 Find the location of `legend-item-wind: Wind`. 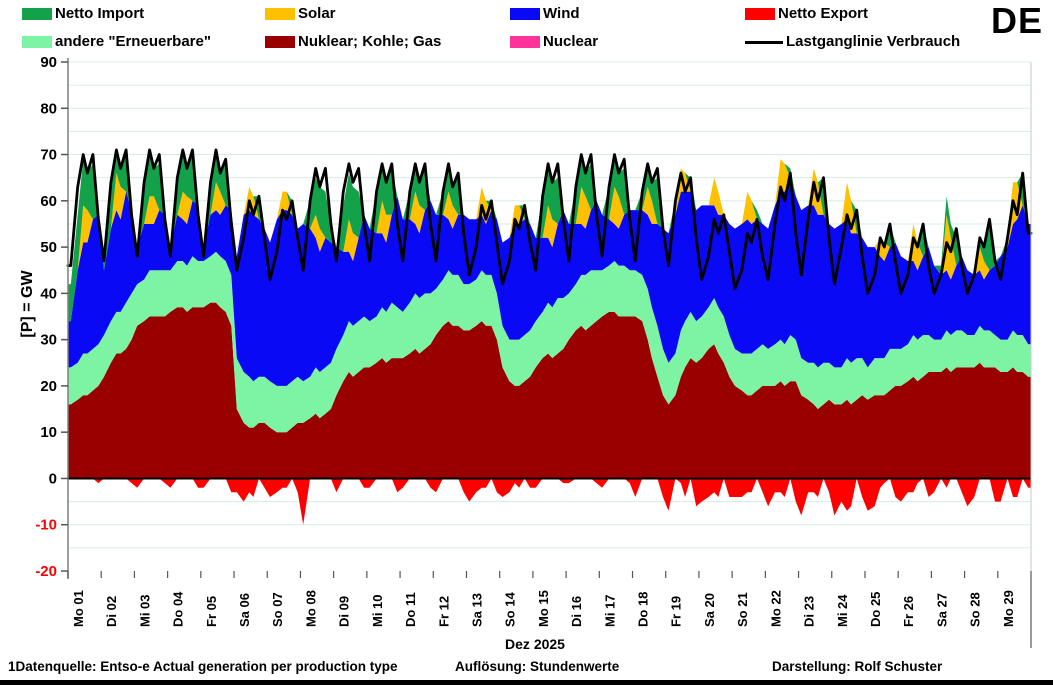

legend-item-wind: Wind is located at coordinates (545, 14).